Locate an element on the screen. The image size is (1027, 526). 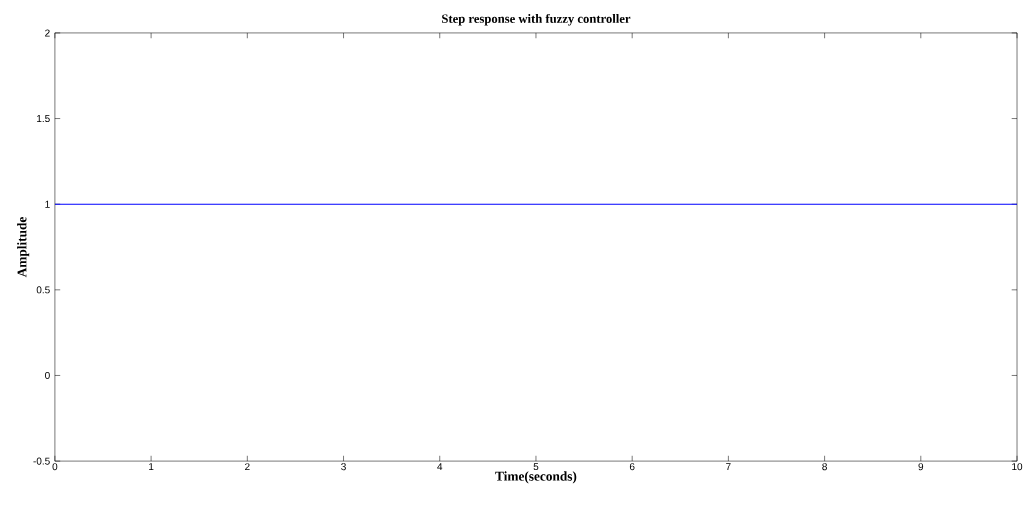
y-tick-label: 1 is located at coordinates (47, 204).